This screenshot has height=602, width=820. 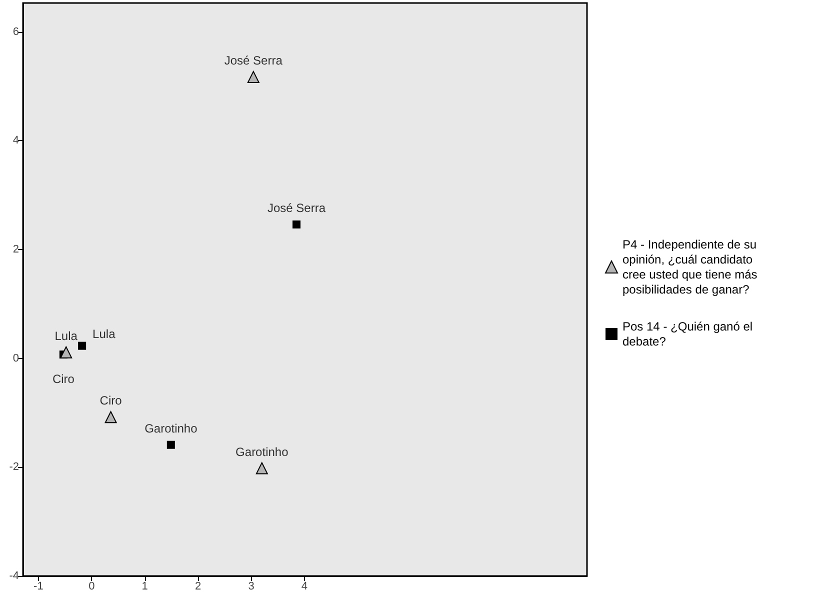 I want to click on y-tick-label: 0, so click(x=15, y=358).